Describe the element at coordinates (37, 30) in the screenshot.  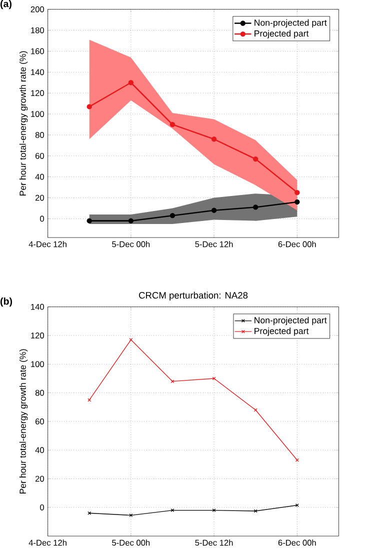
I see `y-tick-label: 180` at that location.